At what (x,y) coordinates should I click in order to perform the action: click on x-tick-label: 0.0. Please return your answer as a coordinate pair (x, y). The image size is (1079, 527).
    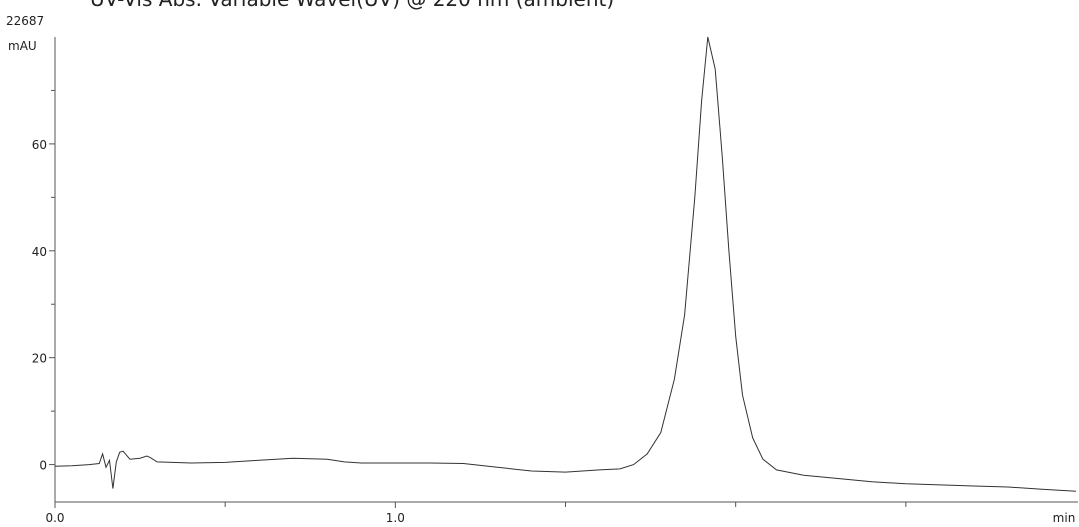
    Looking at the image, I should click on (54, 518).